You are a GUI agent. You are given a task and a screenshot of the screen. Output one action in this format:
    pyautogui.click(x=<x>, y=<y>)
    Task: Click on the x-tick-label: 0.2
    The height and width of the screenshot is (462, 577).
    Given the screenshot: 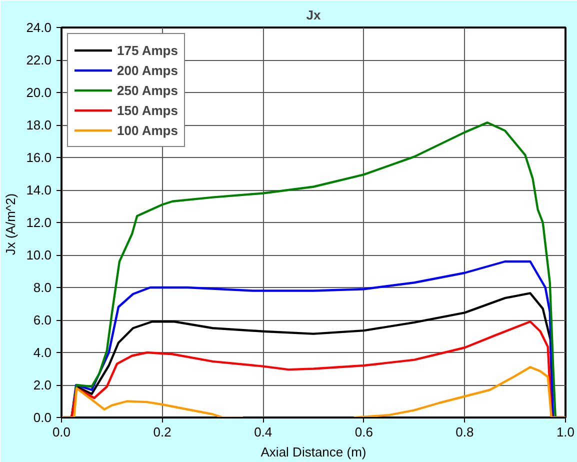 What is the action you would take?
    pyautogui.click(x=162, y=432)
    